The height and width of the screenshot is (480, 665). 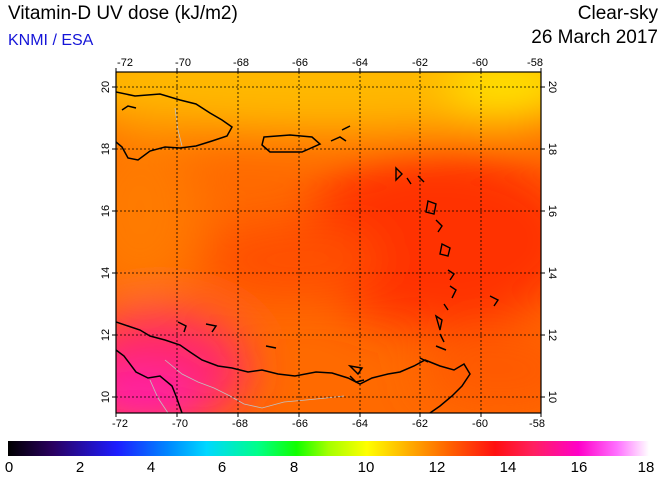 I want to click on scale-label: 16, so click(x=579, y=467).